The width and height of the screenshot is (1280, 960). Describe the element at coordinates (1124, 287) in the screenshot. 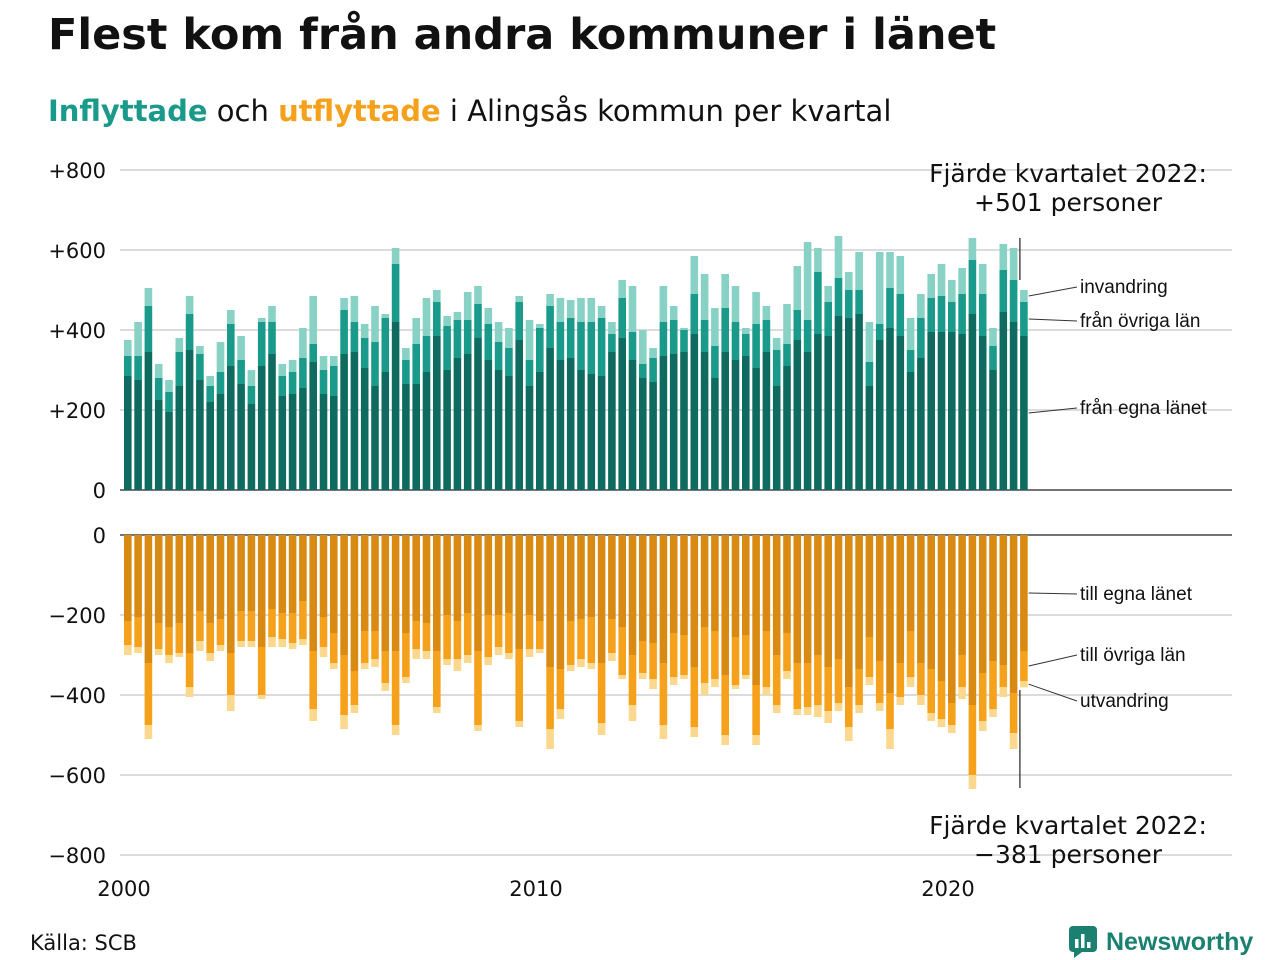

I see `series-label-in: invandring` at that location.